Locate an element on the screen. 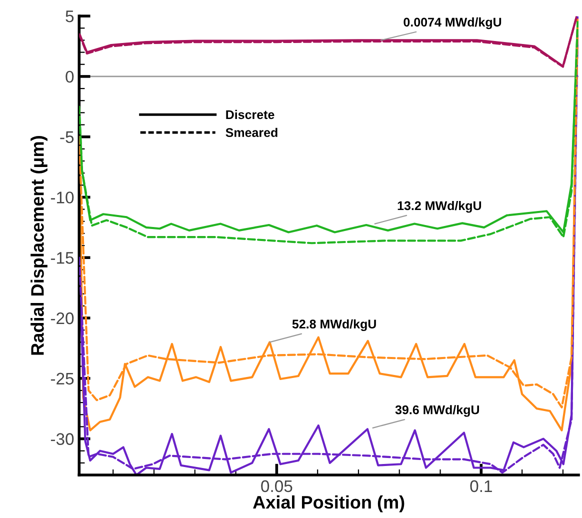 This screenshot has width=582, height=518. y-tick-label: -10 is located at coordinates (62, 198).